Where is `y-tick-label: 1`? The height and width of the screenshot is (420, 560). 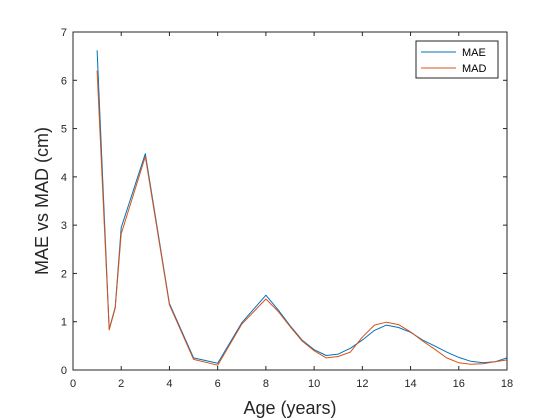 y-tick-label: 1 is located at coordinates (64, 323).